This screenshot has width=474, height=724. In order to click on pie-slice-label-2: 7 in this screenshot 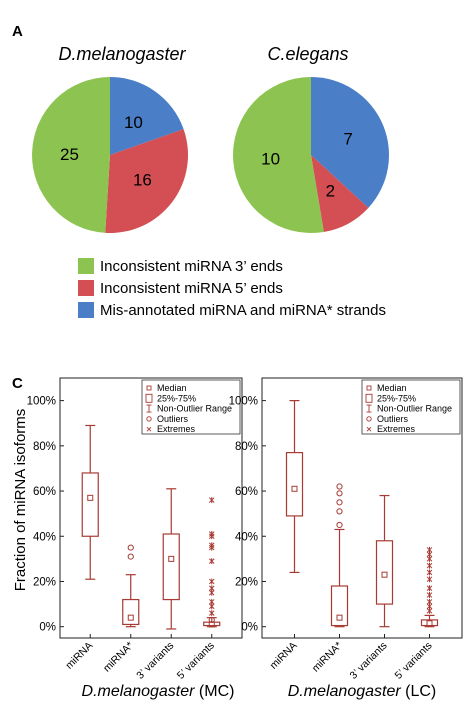, I will do `click(347, 139)`.